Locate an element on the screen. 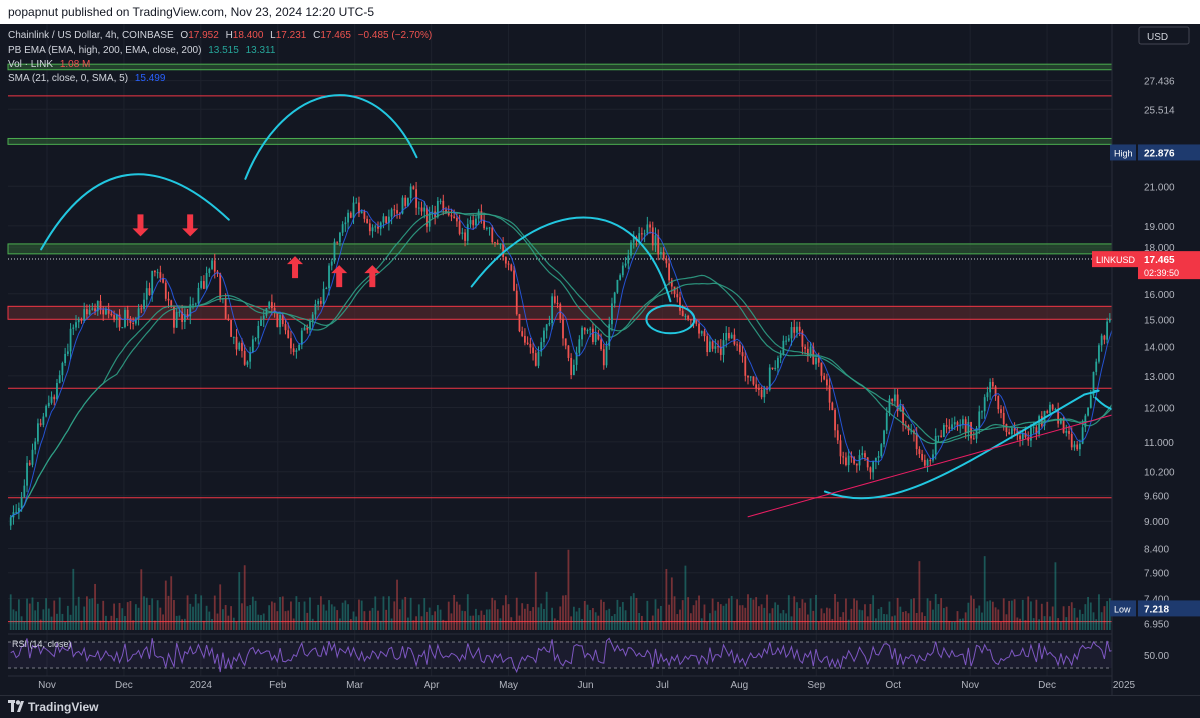 Image resolution: width=1200 pixels, height=718 pixels. currency-button is located at coordinates (1164, 35).